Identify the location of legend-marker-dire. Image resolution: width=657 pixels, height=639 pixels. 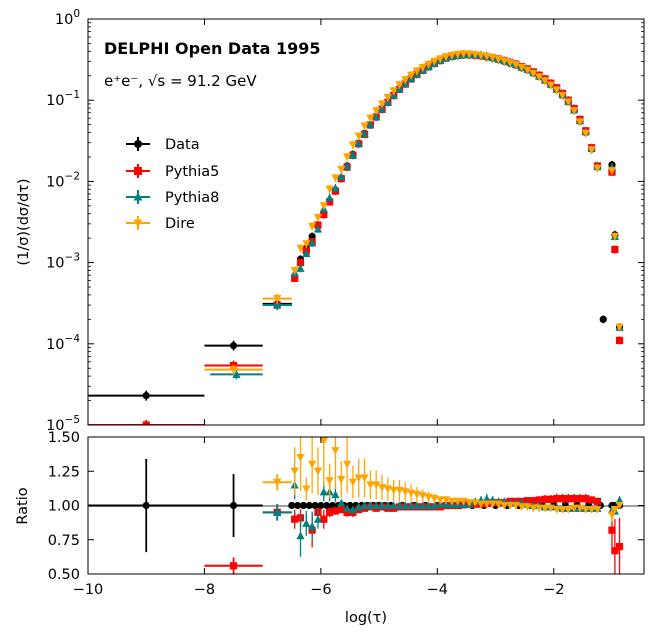
(138, 223).